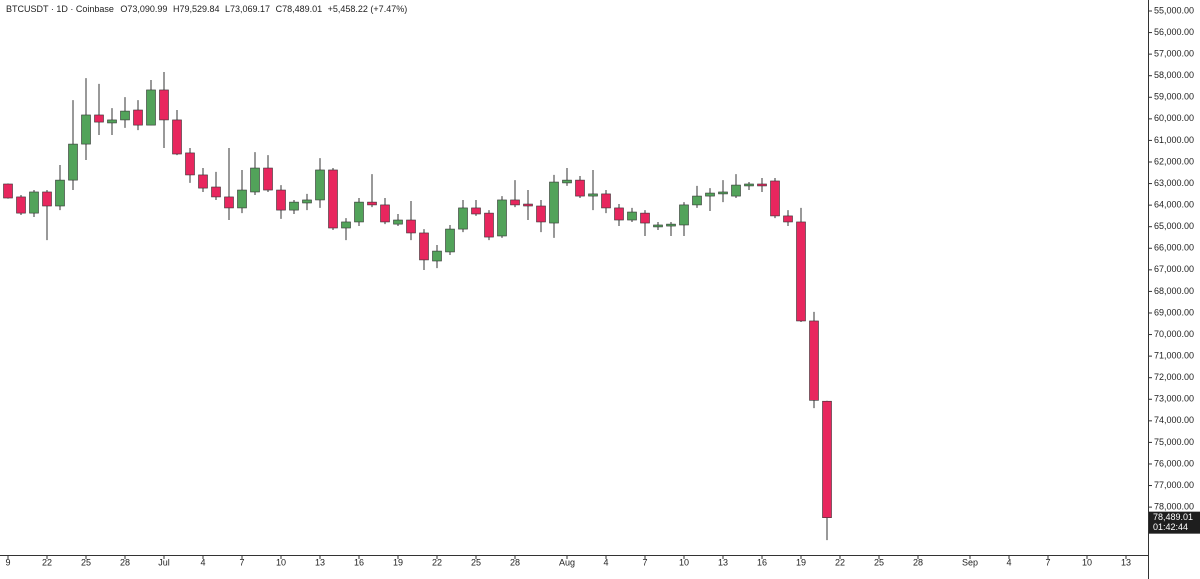  What do you see at coordinates (1174, 485) in the screenshot?
I see `y-tick-label: 77,000.00` at bounding box center [1174, 485].